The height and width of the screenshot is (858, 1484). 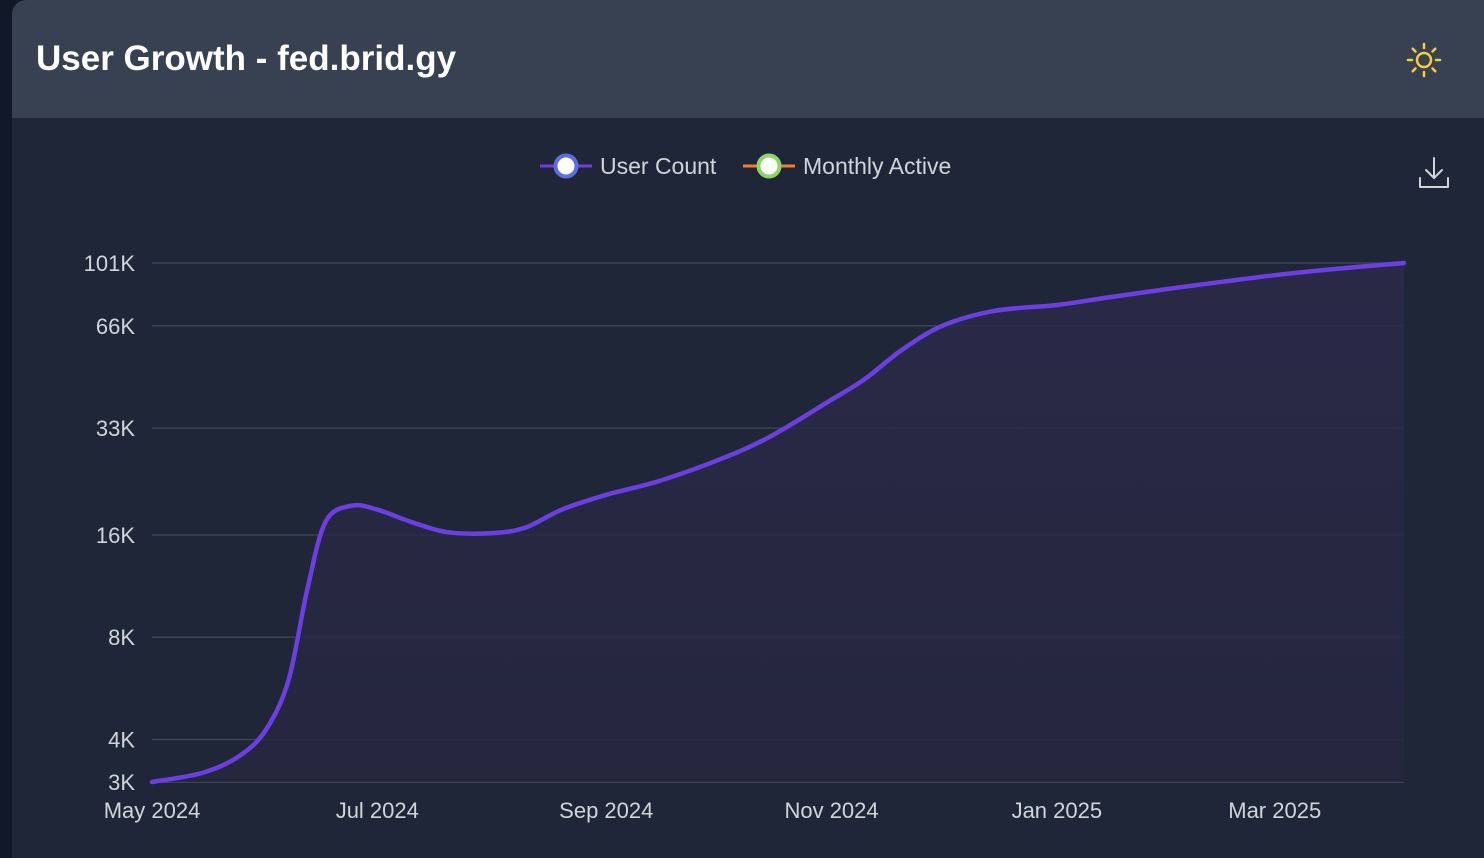 I want to click on x-tick-label: Jul 2024, so click(x=377, y=810).